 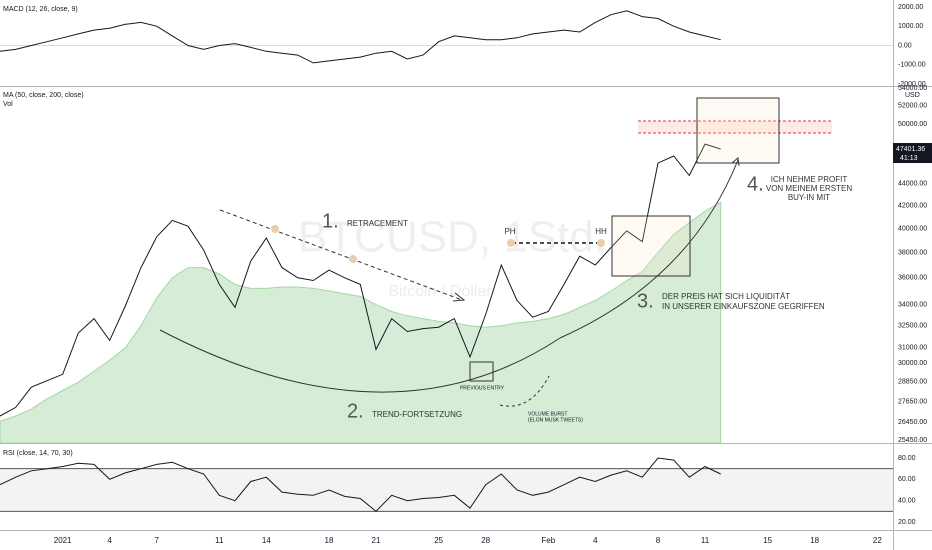 I want to click on y-tick-label: 38000.00, so click(x=912, y=252).